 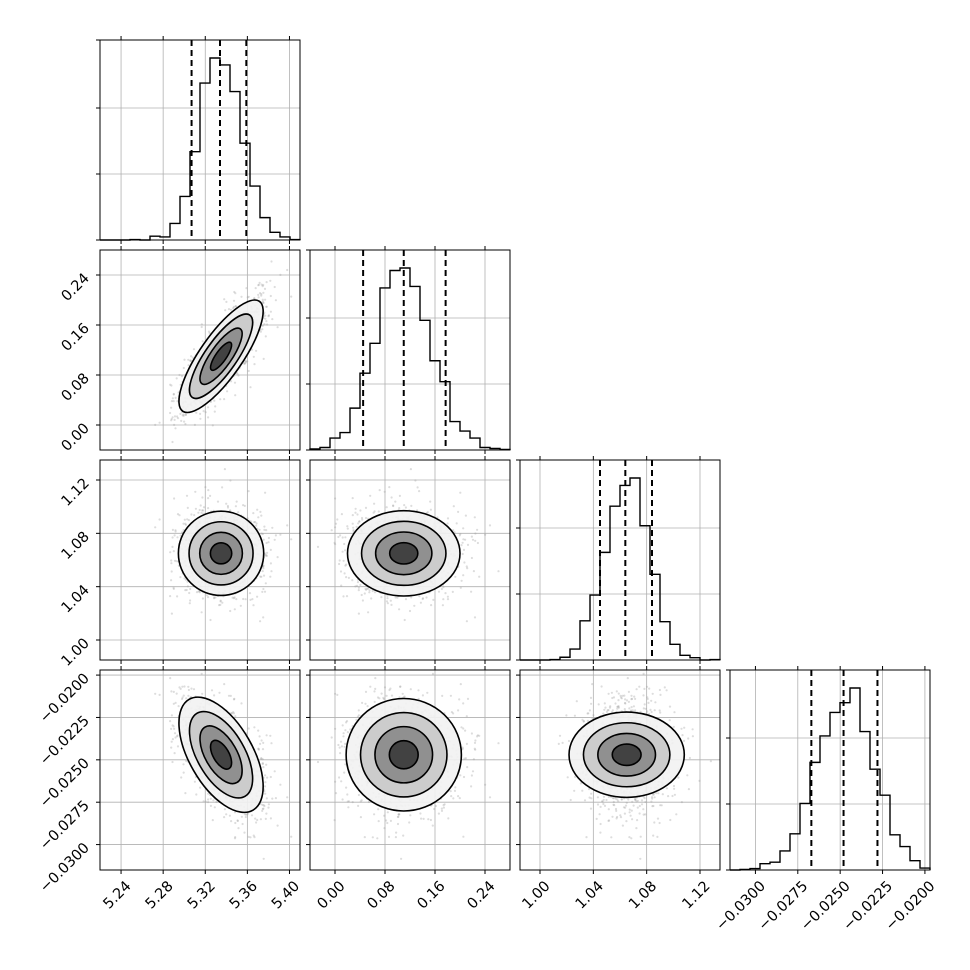 I want to click on density-fill, so click(x=221, y=553).